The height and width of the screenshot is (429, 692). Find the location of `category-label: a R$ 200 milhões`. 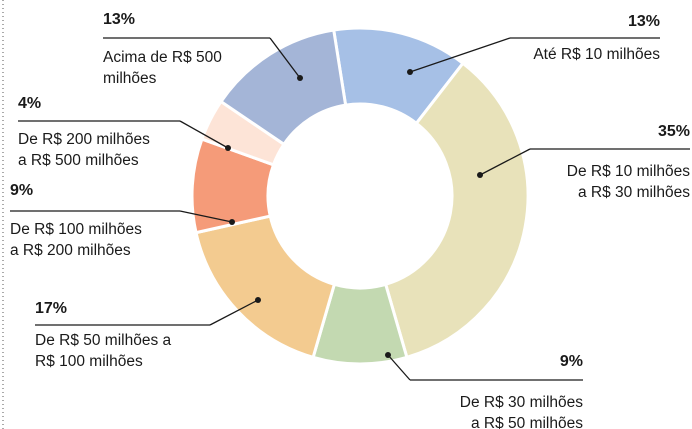

category-label: a R$ 200 milhões is located at coordinates (70, 250).